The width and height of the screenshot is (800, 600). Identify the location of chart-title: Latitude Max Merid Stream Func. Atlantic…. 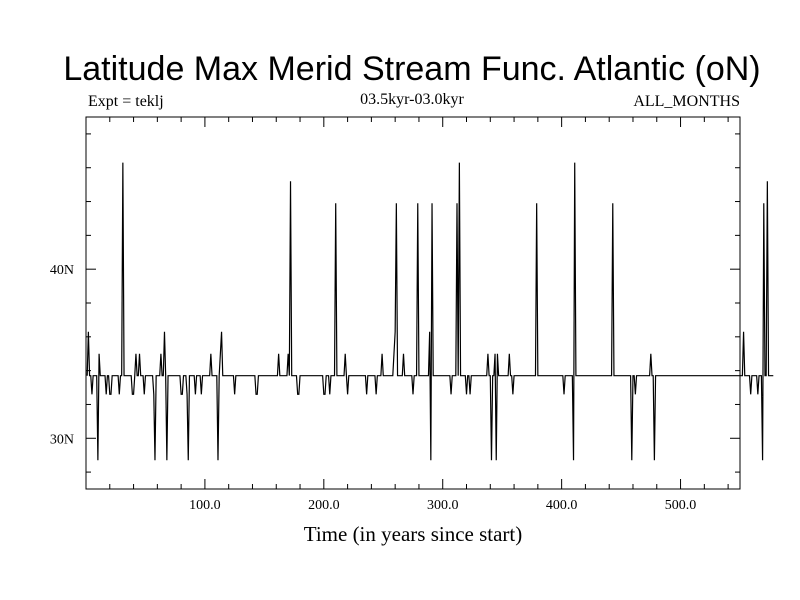
(411, 69).